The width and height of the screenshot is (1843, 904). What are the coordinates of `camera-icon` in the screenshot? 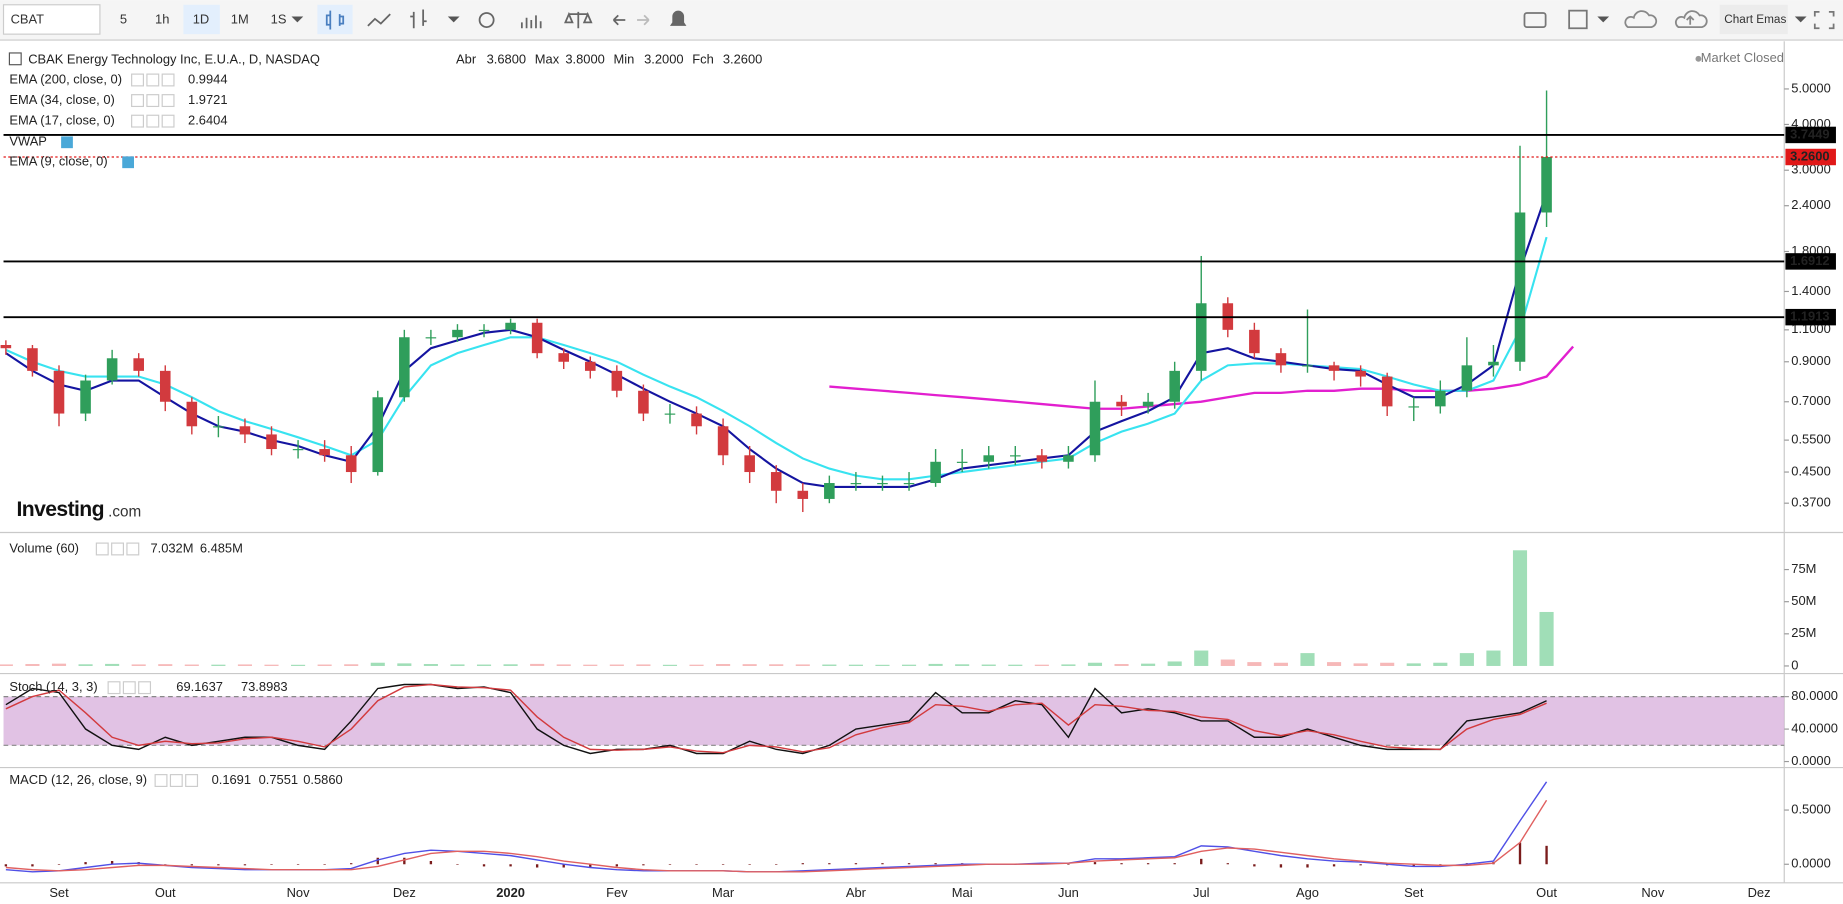 It's located at (1535, 20).